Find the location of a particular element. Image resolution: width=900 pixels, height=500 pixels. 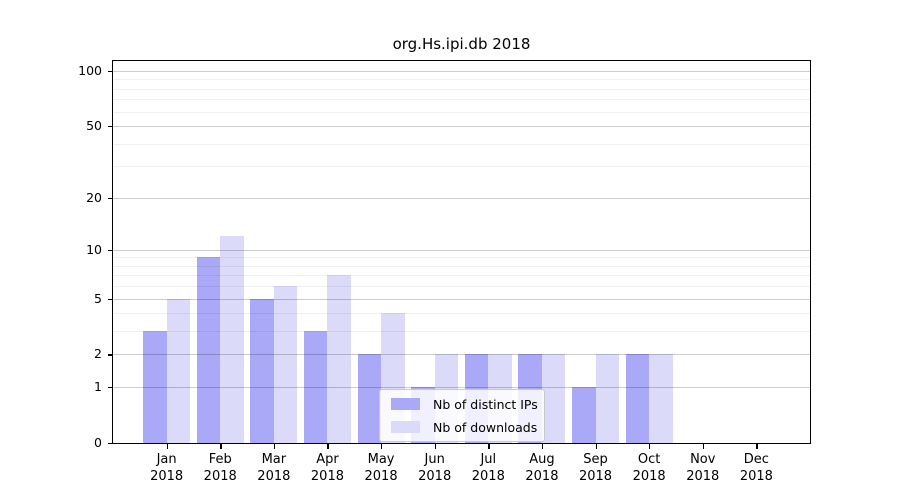

legend-label-downloads: Nb of downloads is located at coordinates (485, 427).